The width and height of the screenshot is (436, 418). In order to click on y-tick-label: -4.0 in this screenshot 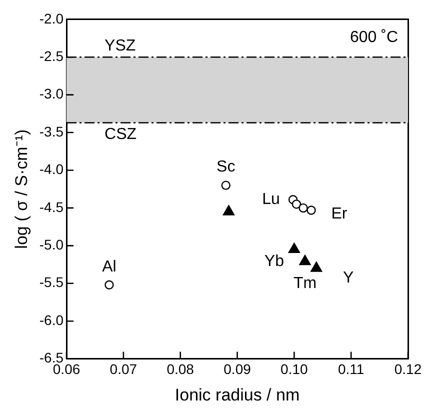, I will do `click(51, 169)`.